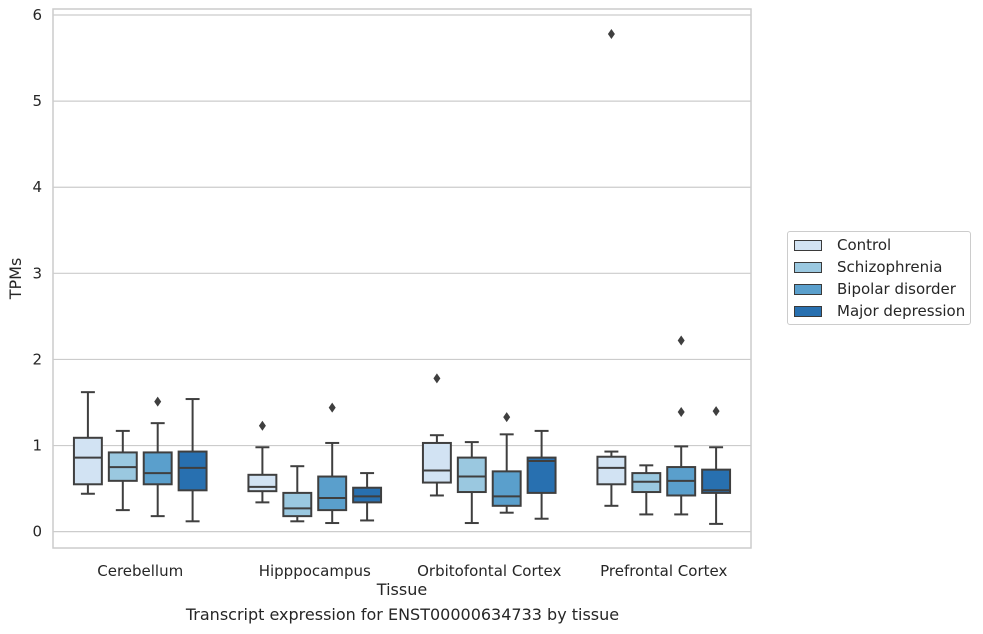  What do you see at coordinates (37, 446) in the screenshot?
I see `y-tick-label: 1` at bounding box center [37, 446].